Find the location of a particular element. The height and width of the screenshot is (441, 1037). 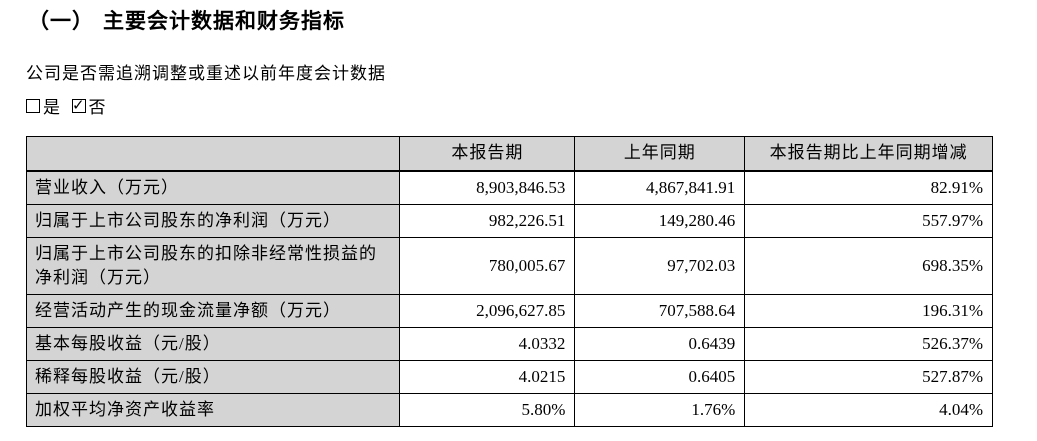

cell-change: 82.91% is located at coordinates (868, 187).